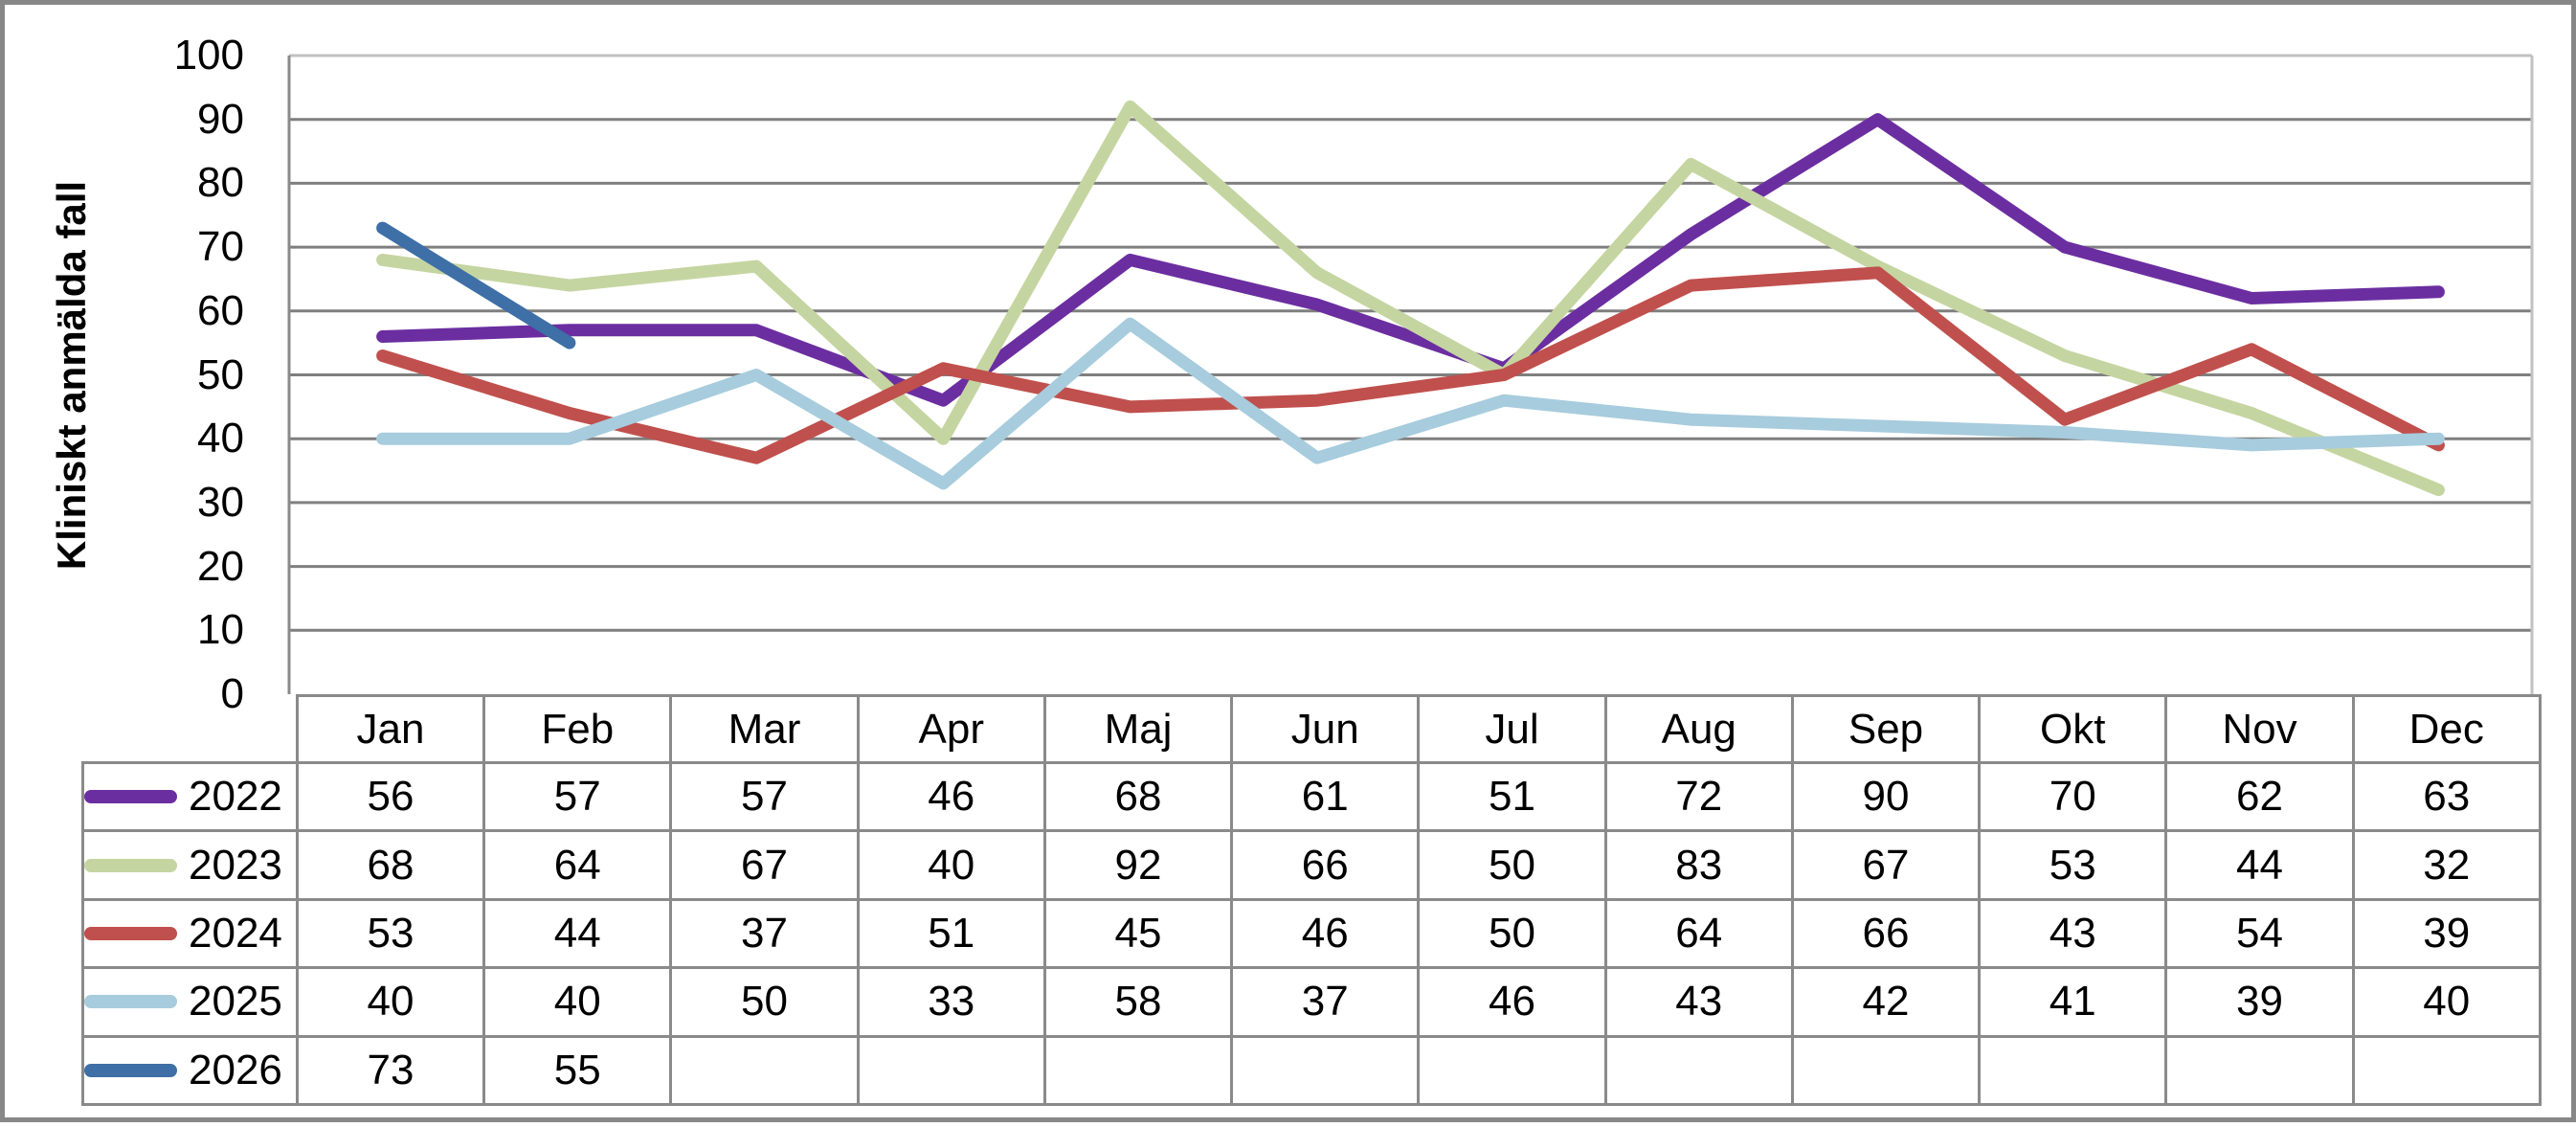  Describe the element at coordinates (765, 729) in the screenshot. I see `month-header: Mar` at that location.